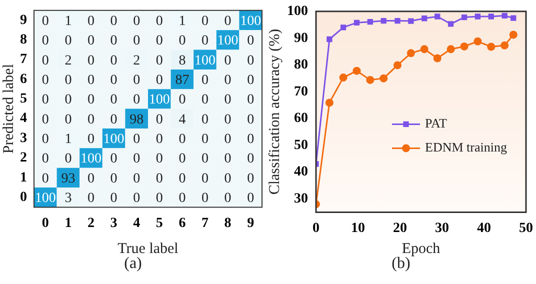  Describe the element at coordinates (436, 123) in the screenshot. I see `legend-label: PAT` at that location.